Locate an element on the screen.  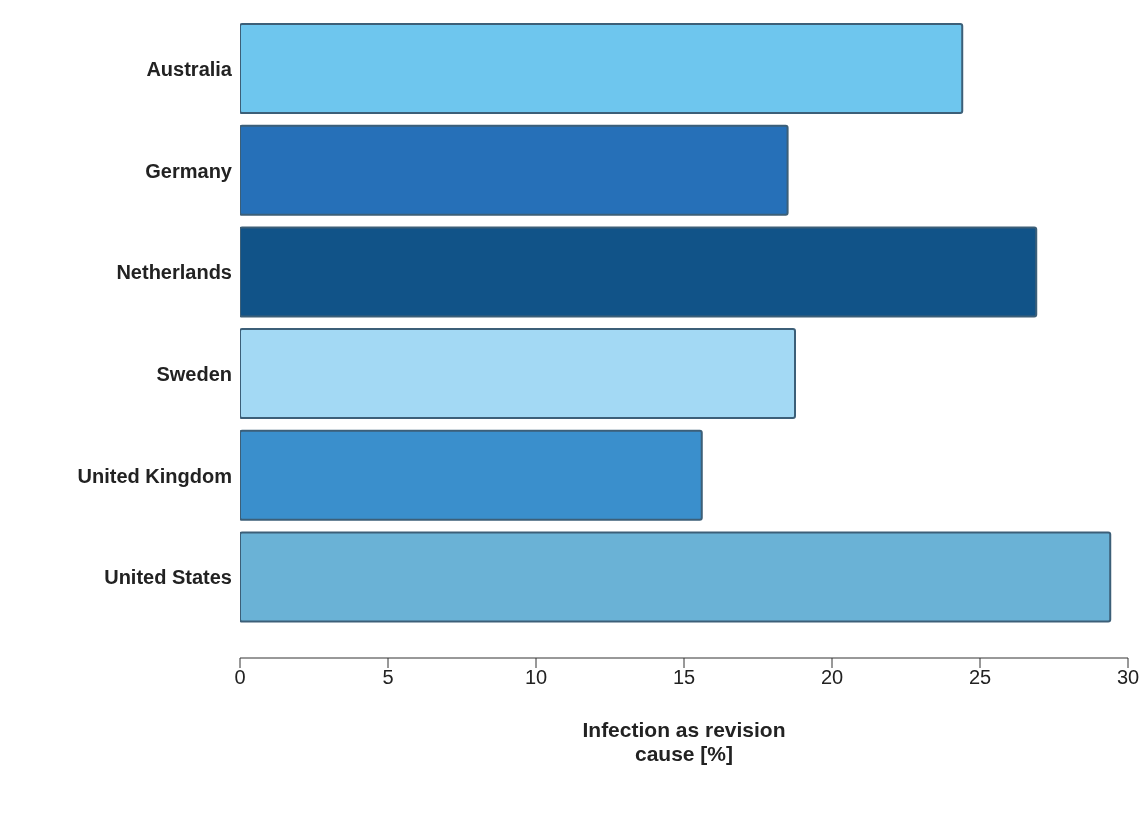
x-tick-label: 25 is located at coordinates (980, 677).